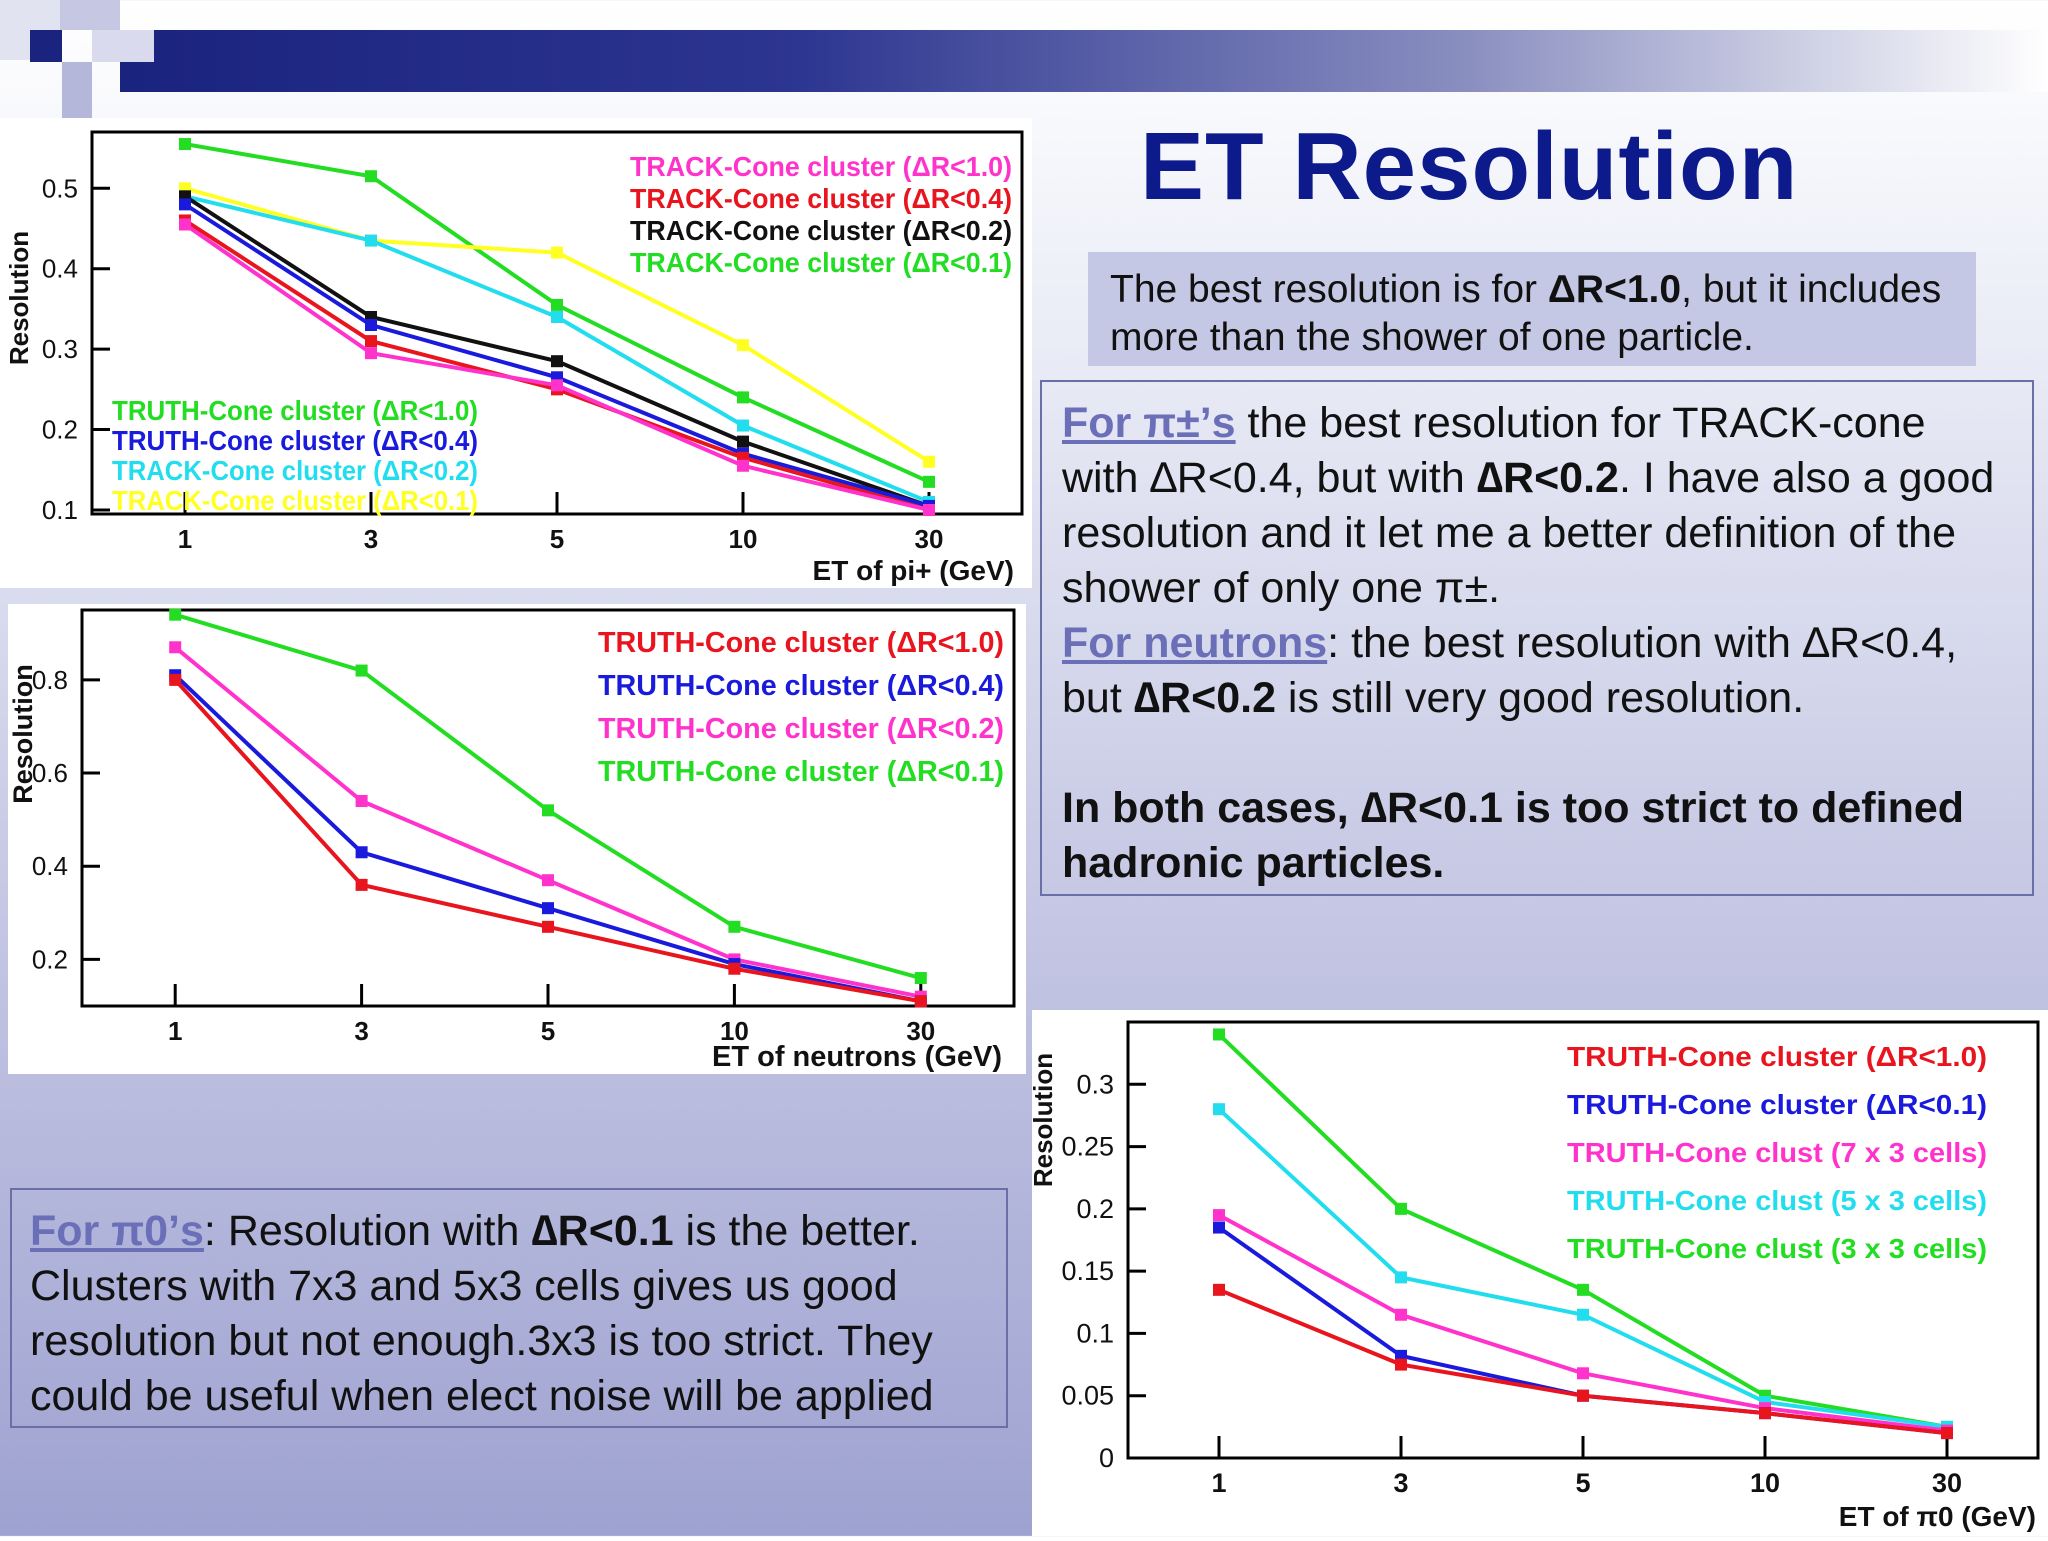 Image resolution: width=2048 pixels, height=1541 pixels. Describe the element at coordinates (1937, 1516) in the screenshot. I see `x-axis-label: ET of π0 (GeV)` at that location.